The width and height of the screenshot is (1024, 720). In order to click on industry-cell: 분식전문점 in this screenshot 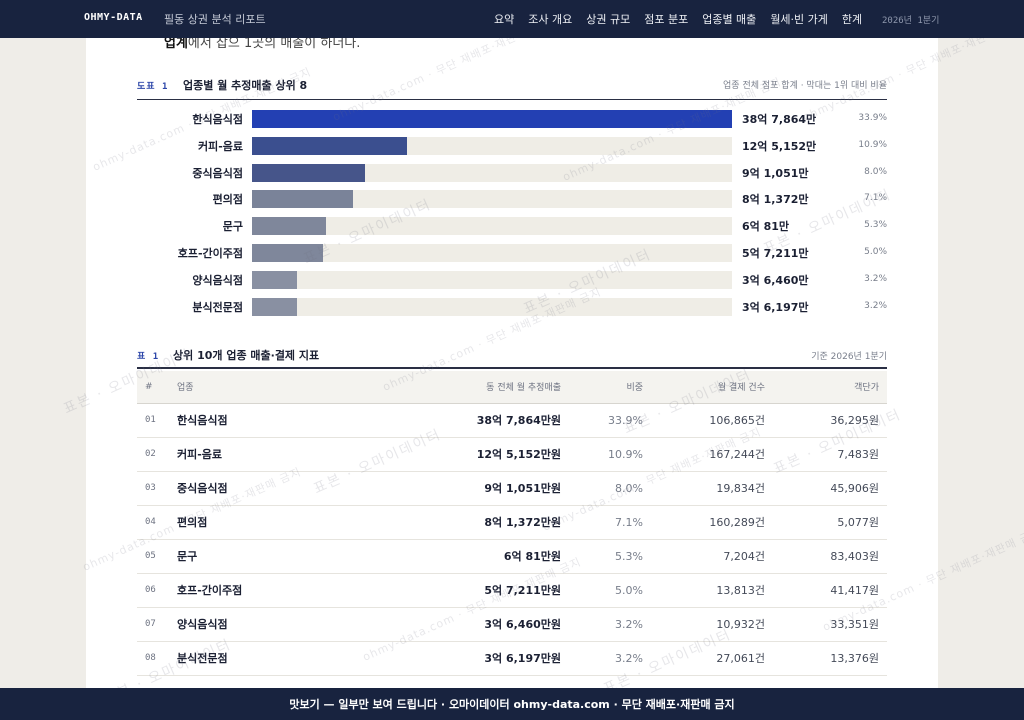, I will do `click(244, 658)`.